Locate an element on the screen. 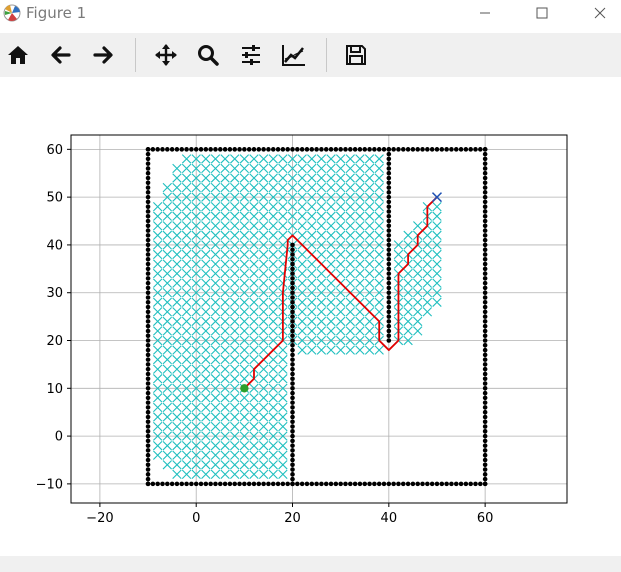 The height and width of the screenshot is (572, 621). back-button is located at coordinates (61, 55).